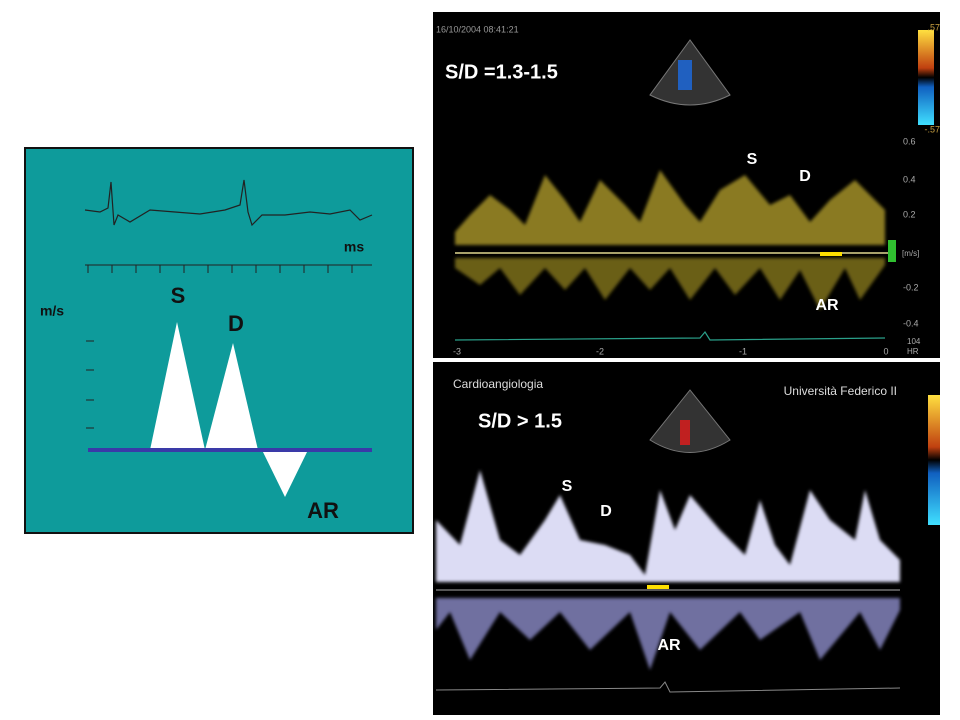 This screenshot has width=960, height=720. I want to click on velocity-tick: 0.6, so click(909, 141).